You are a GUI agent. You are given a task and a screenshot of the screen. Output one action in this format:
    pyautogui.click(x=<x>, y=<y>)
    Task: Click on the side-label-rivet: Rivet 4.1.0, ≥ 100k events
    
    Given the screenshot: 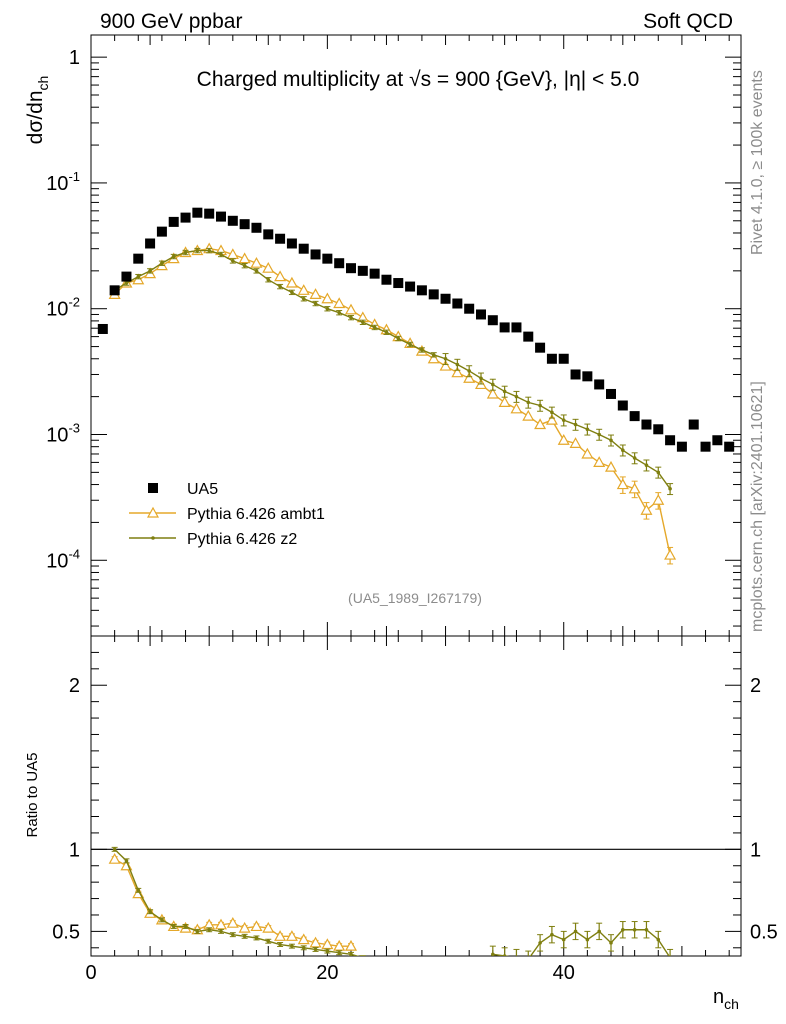 What is the action you would take?
    pyautogui.click(x=757, y=162)
    